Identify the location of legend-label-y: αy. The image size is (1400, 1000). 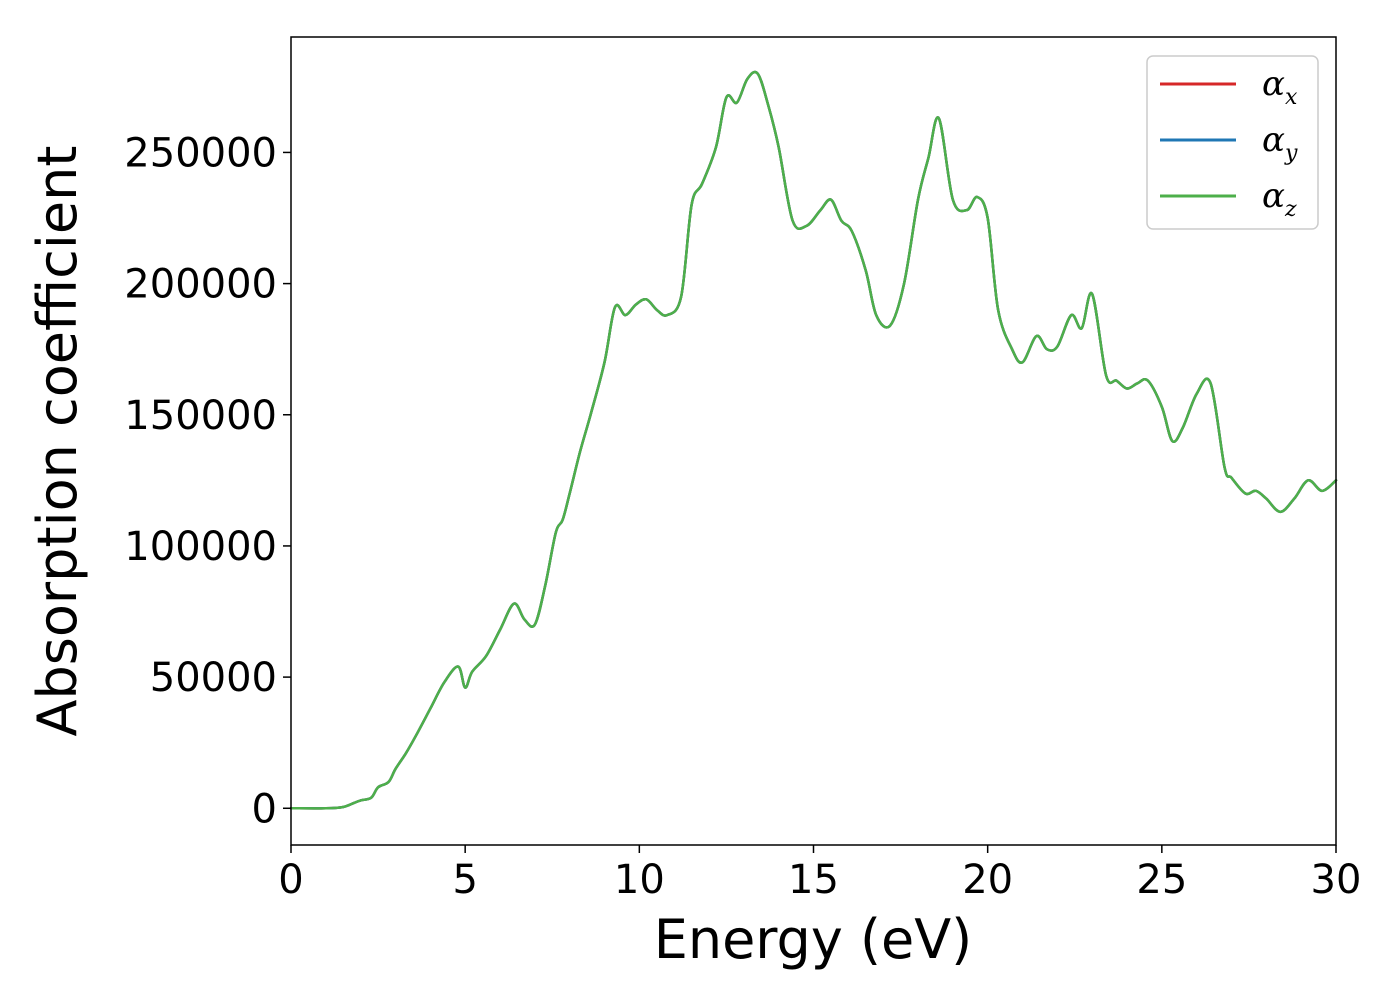
(1280, 143).